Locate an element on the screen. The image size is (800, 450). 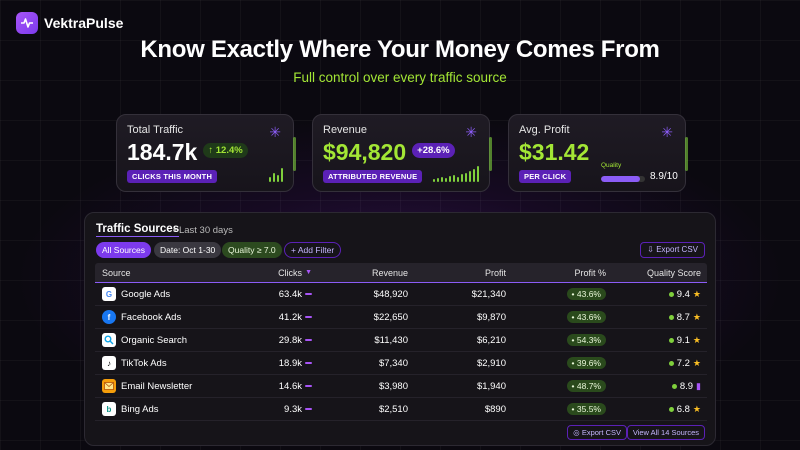
profit-value: $2,910 is located at coordinates (491, 363).